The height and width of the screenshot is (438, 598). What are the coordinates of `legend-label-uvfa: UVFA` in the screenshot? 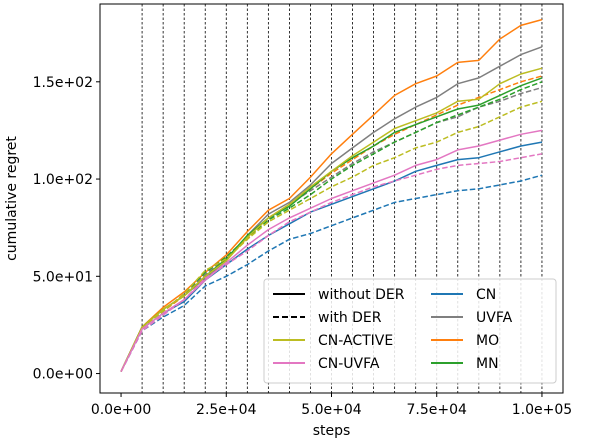 It's located at (494, 318).